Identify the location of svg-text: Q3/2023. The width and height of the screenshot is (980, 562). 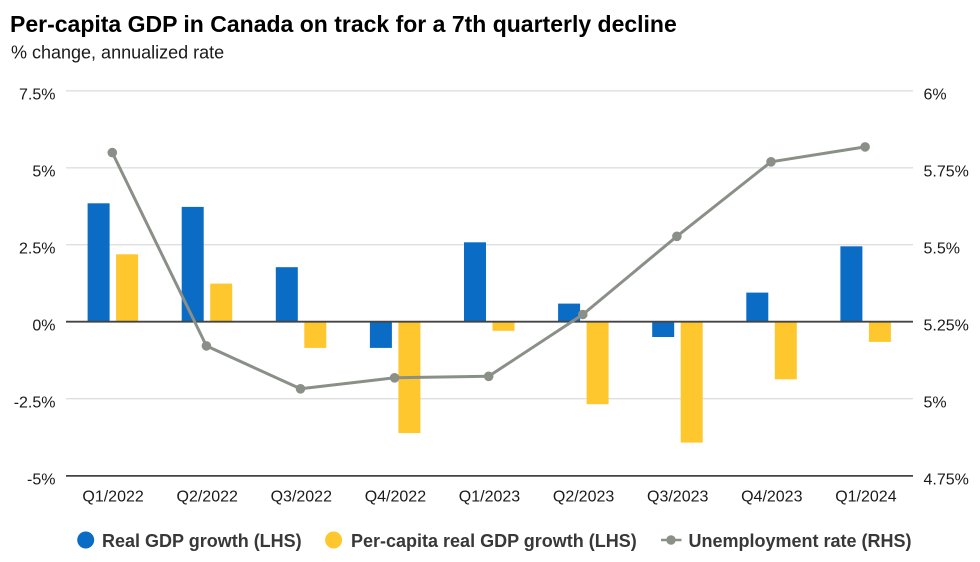
(677, 497).